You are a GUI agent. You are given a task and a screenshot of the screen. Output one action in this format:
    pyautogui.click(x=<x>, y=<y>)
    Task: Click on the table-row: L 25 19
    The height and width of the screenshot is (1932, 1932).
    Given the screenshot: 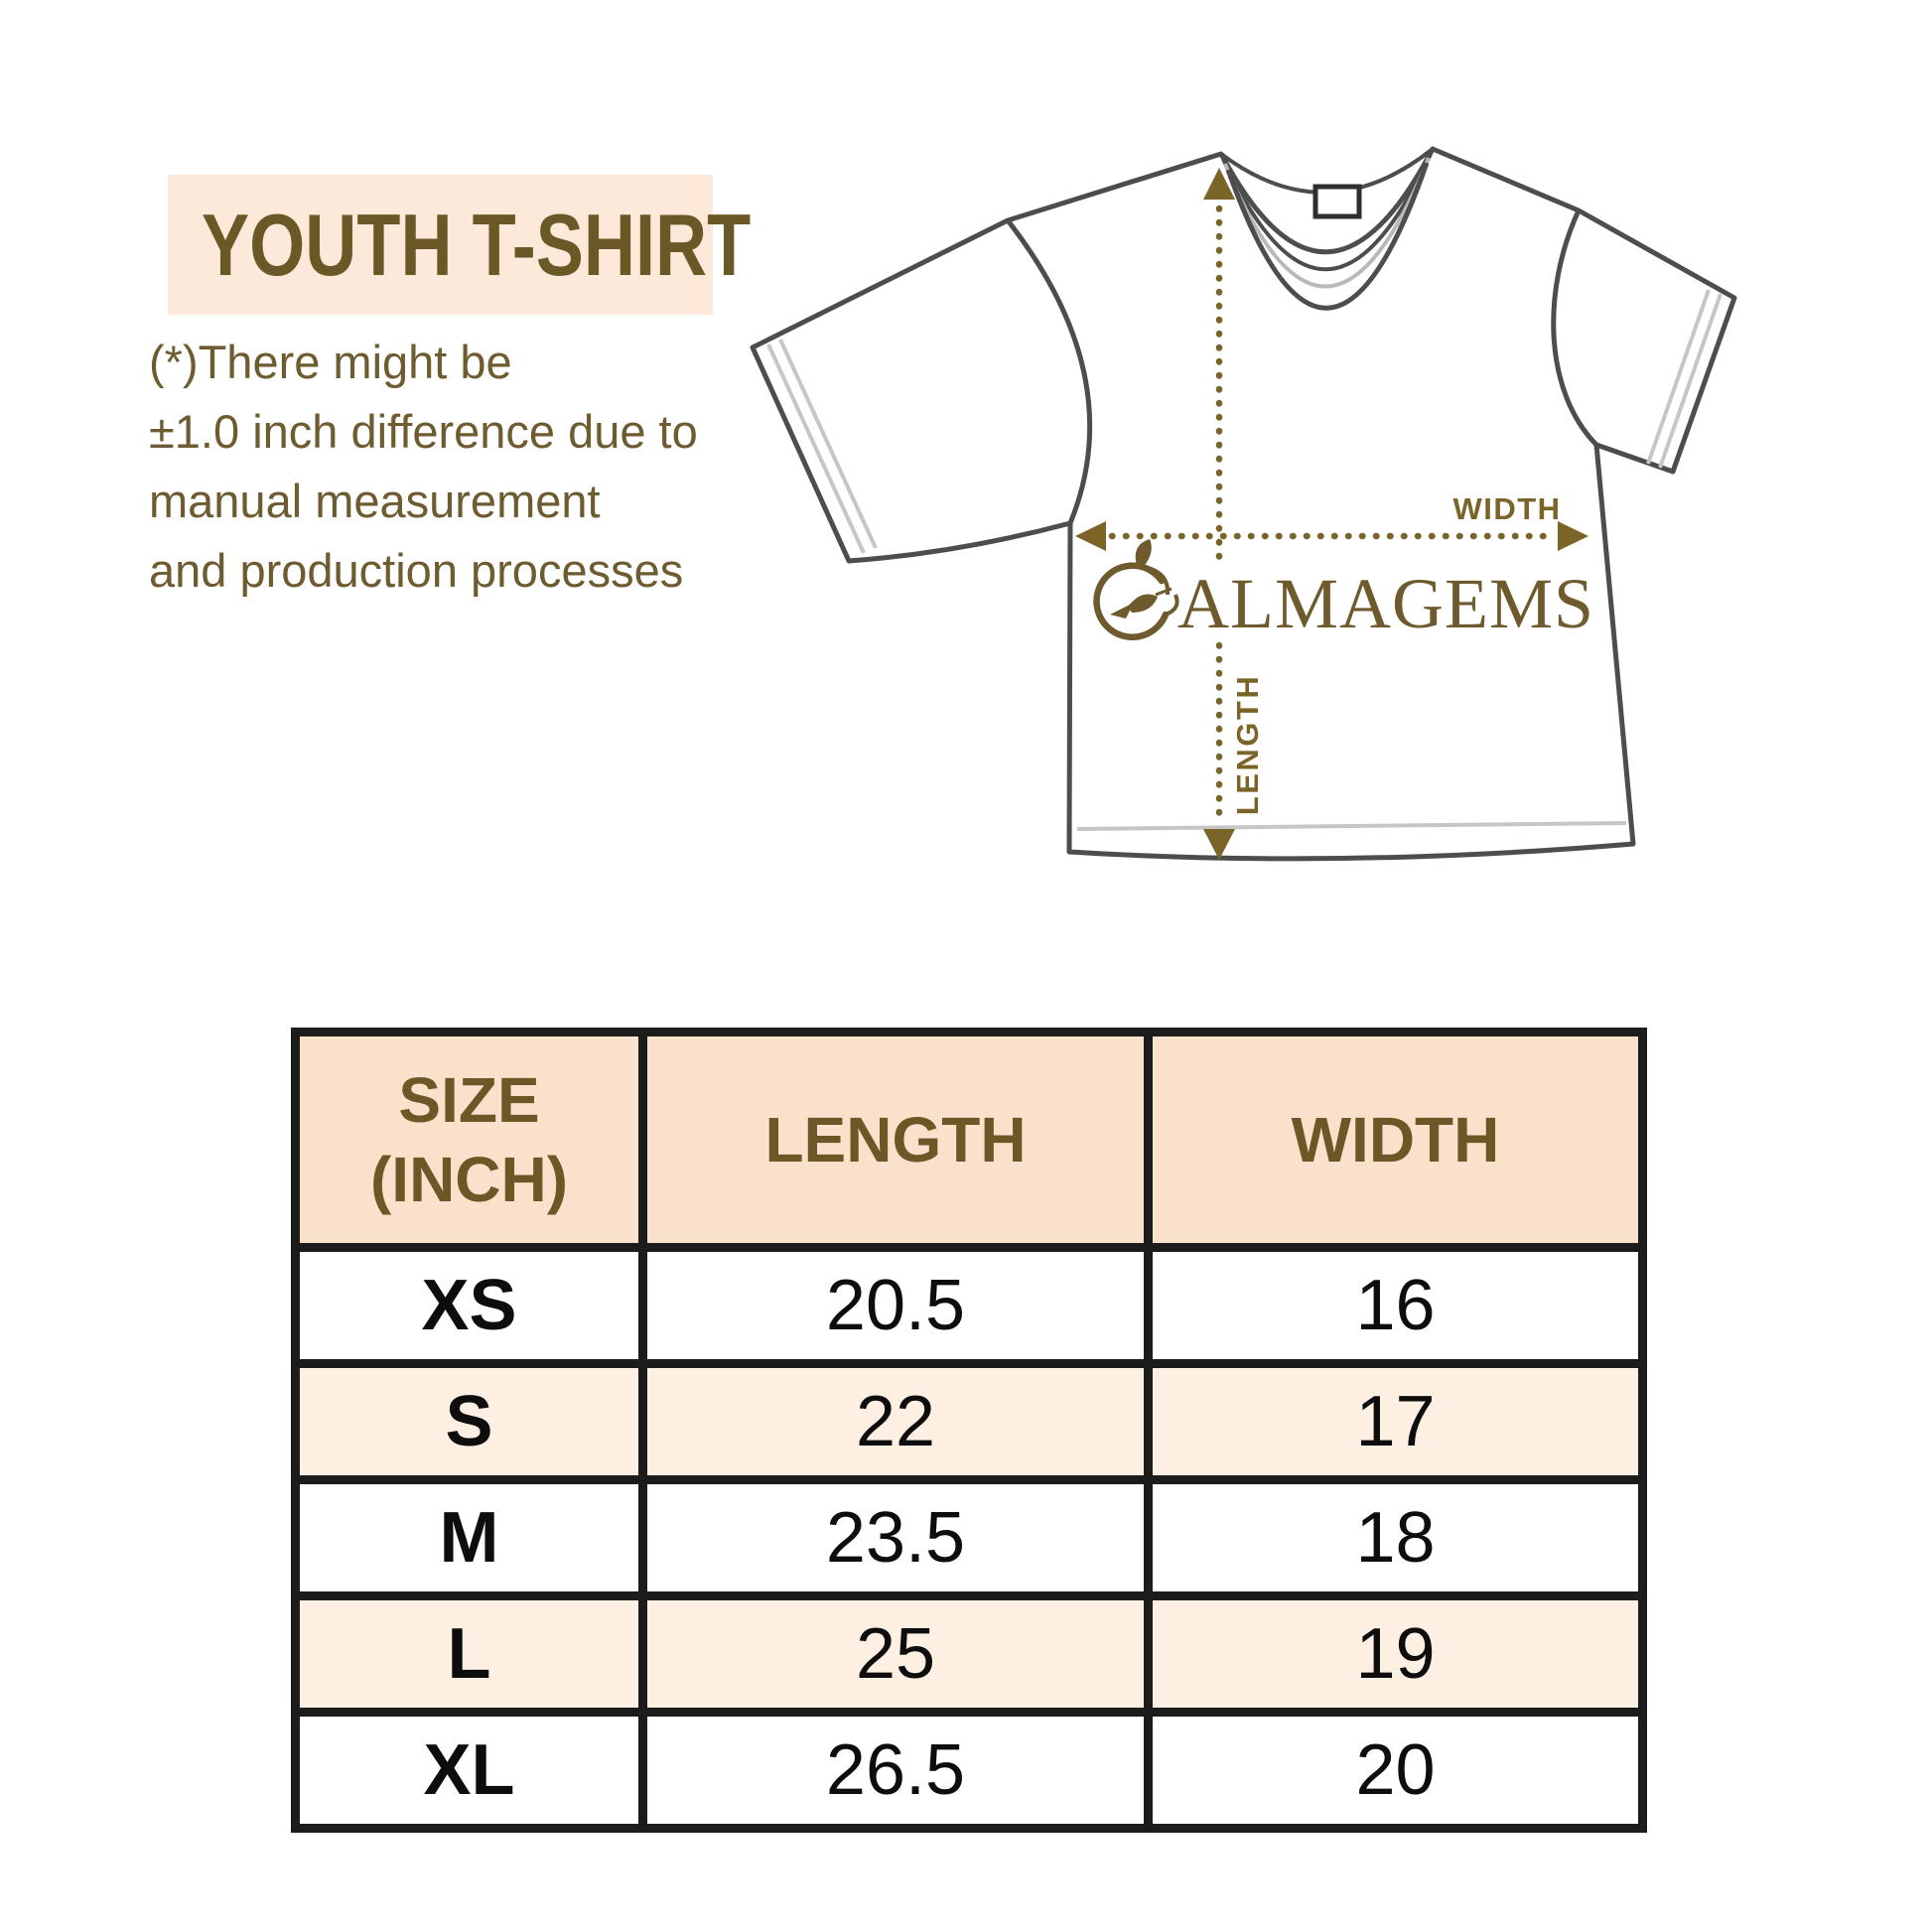 What is the action you would take?
    pyautogui.click(x=969, y=1654)
    